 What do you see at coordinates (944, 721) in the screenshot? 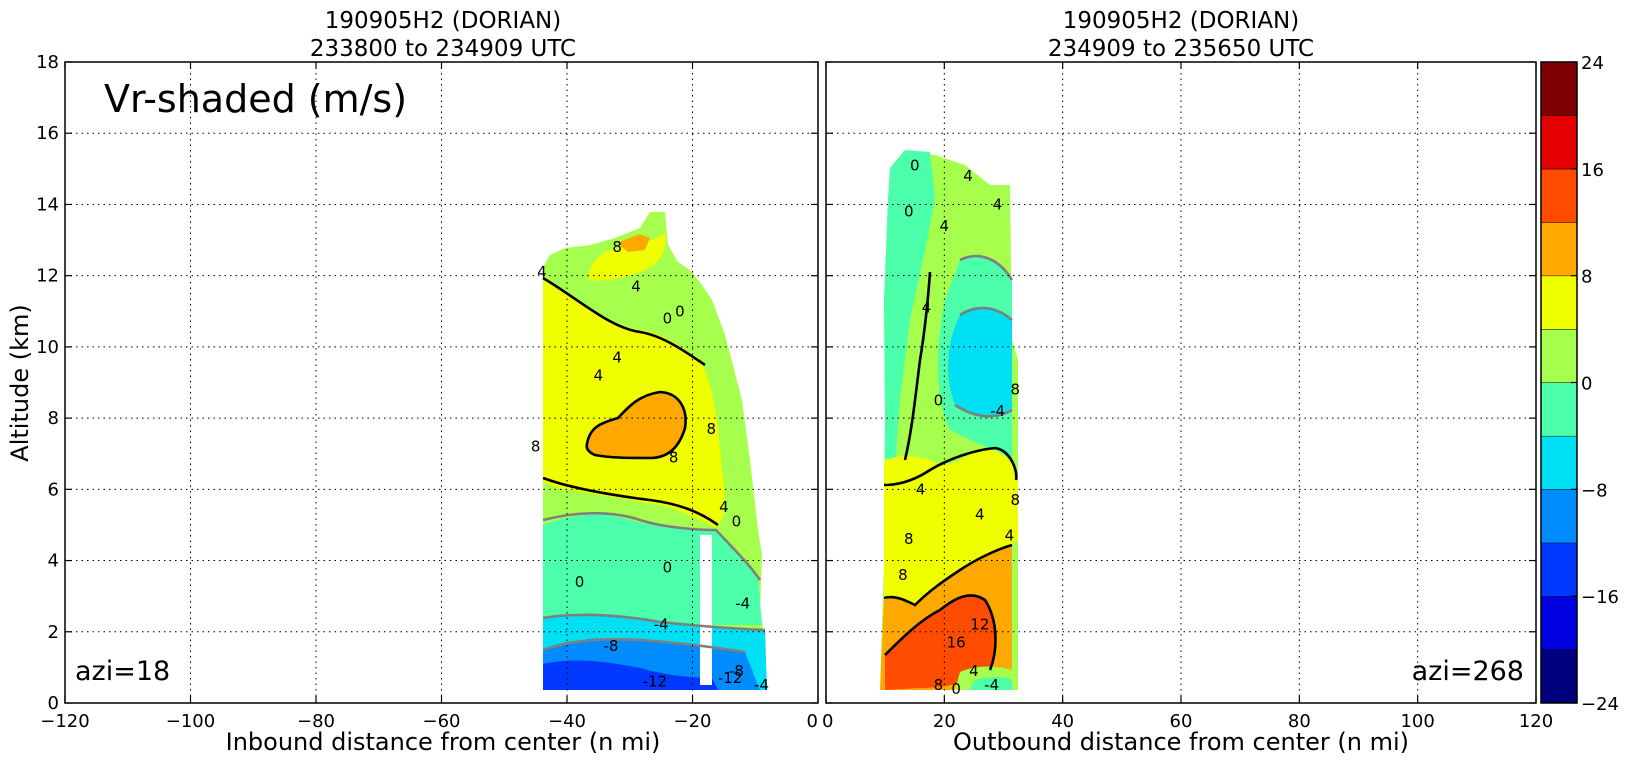
I see `x-tick-label: 20` at bounding box center [944, 721].